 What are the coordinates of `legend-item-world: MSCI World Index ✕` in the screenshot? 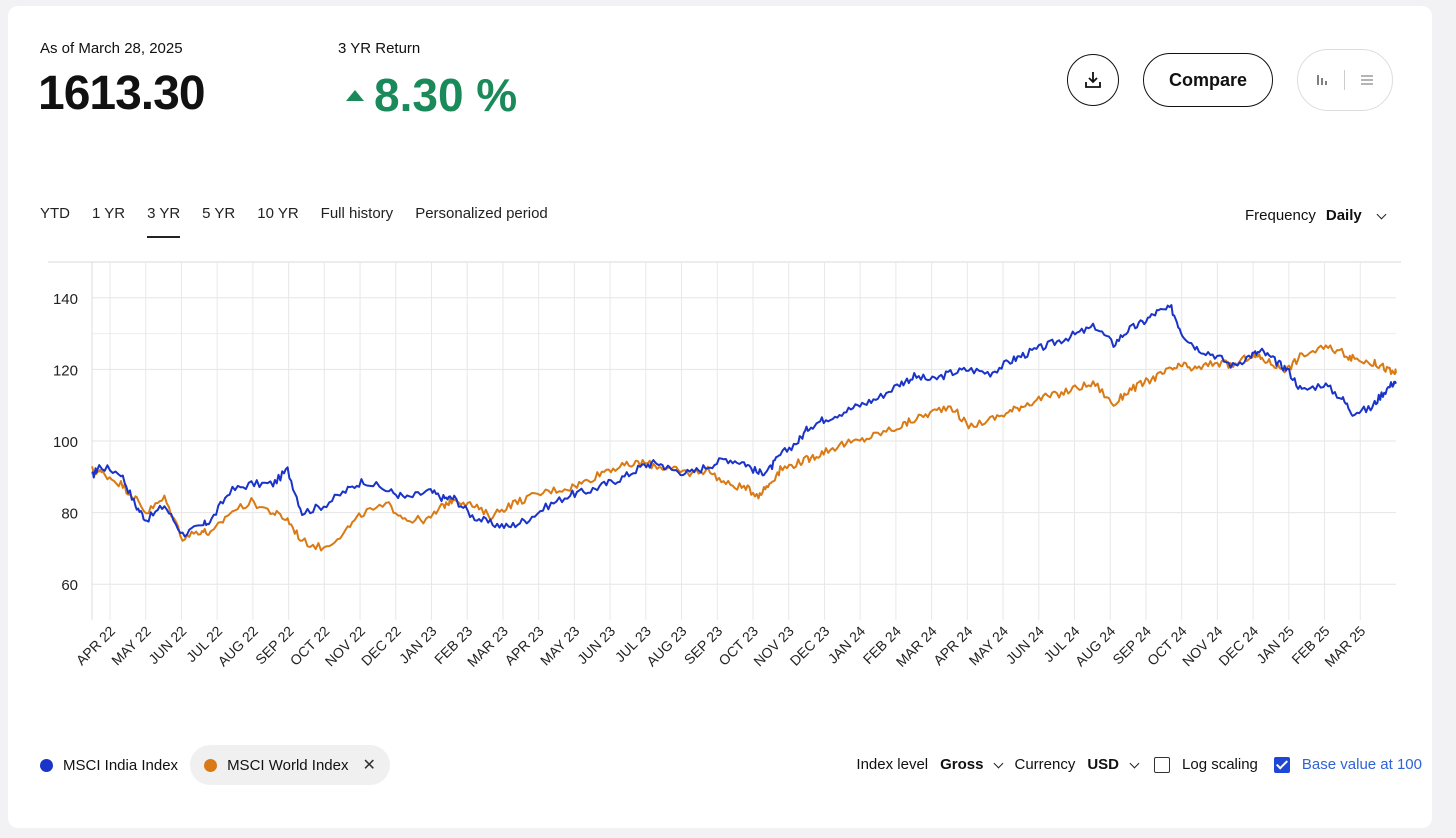 It's located at (290, 765).